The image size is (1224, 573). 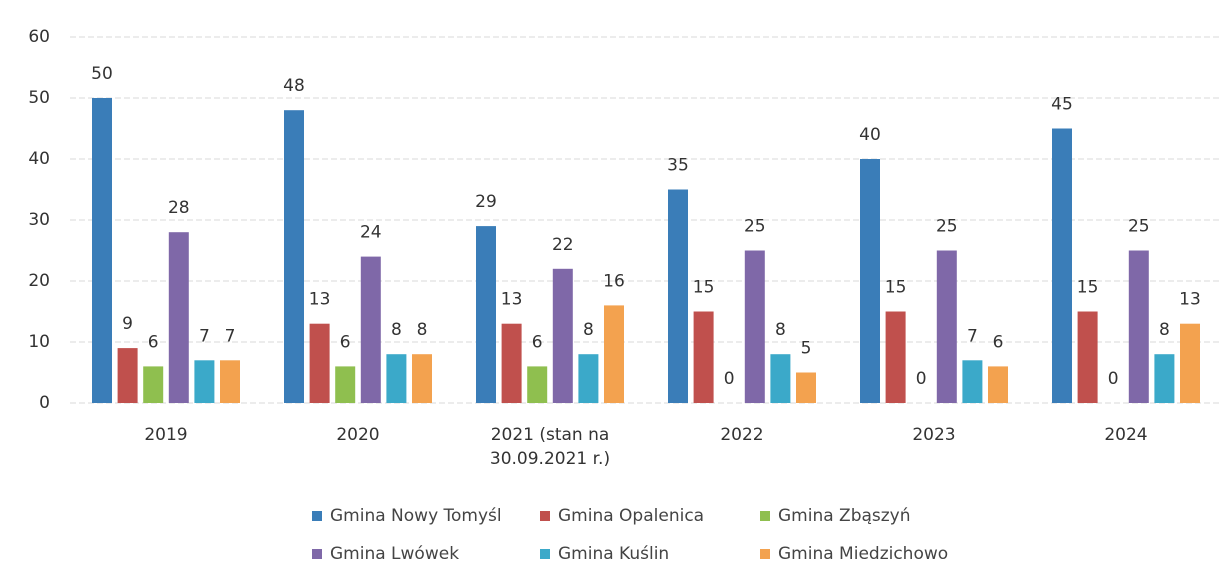 I want to click on legend-item: Gmina Miedzichowo, so click(x=870, y=554).